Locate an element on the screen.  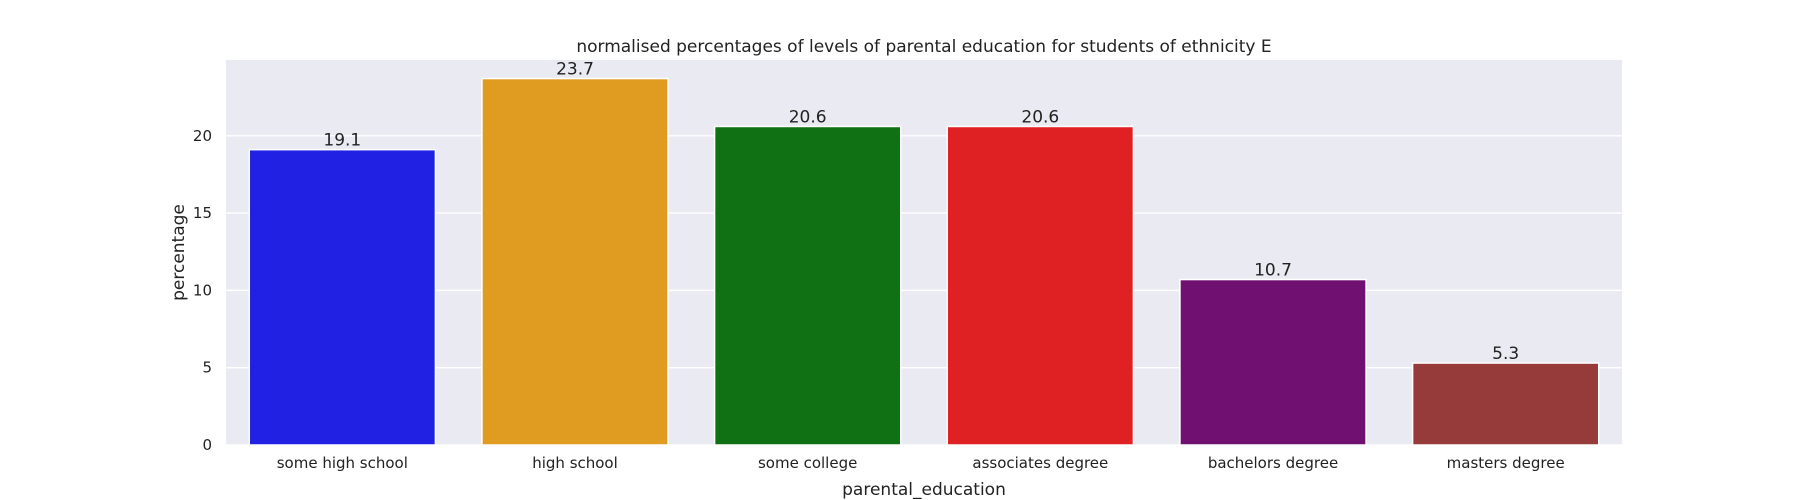
bar-value-label: 19.1 is located at coordinates (342, 141).